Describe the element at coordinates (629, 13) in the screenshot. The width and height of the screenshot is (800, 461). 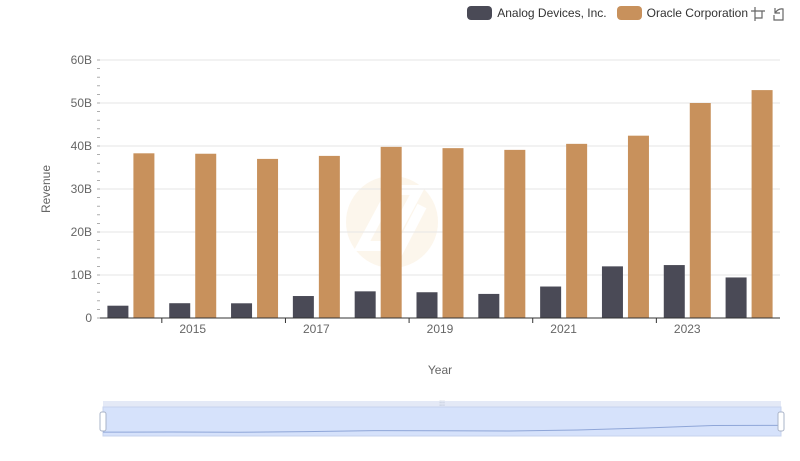
I see `legend-swatch-oracle` at that location.